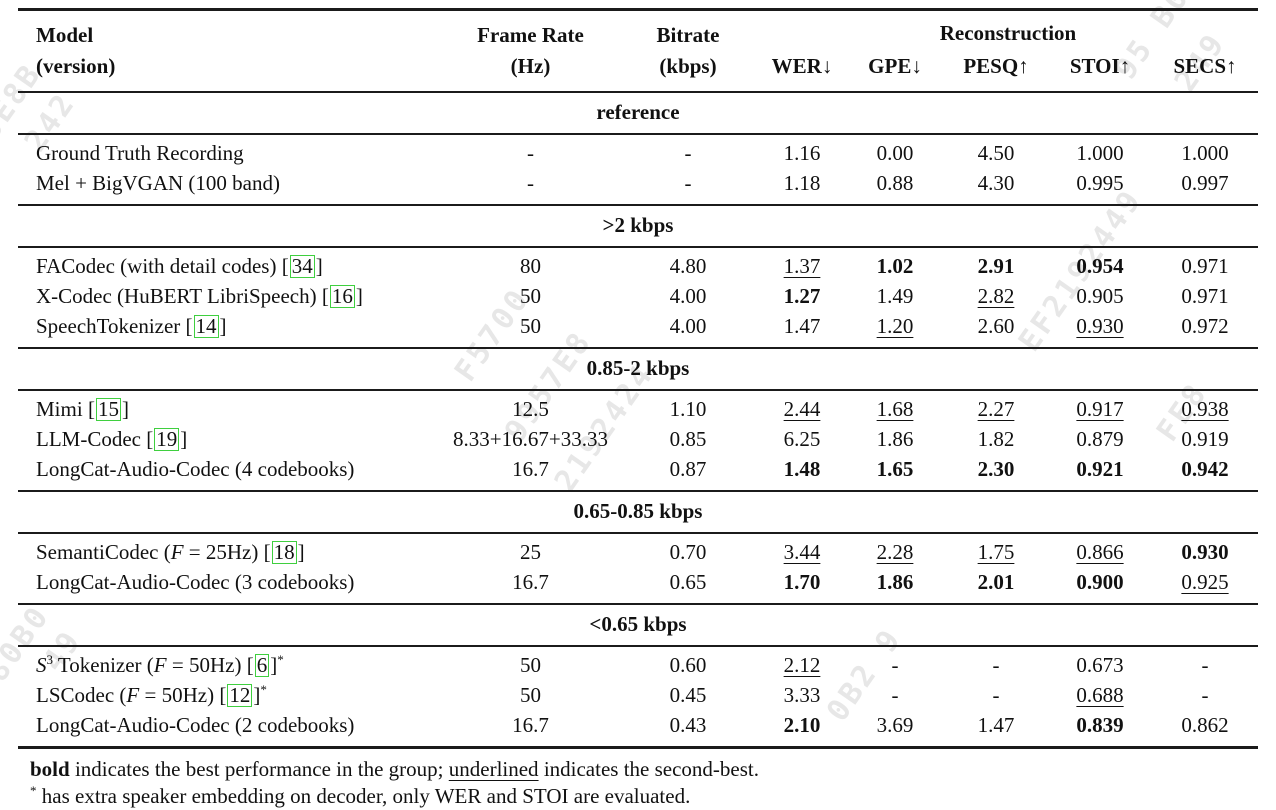 The image size is (1276, 810). I want to click on model-name-cell: LSCodec (F = 50Hz) [12]*, so click(230, 695).